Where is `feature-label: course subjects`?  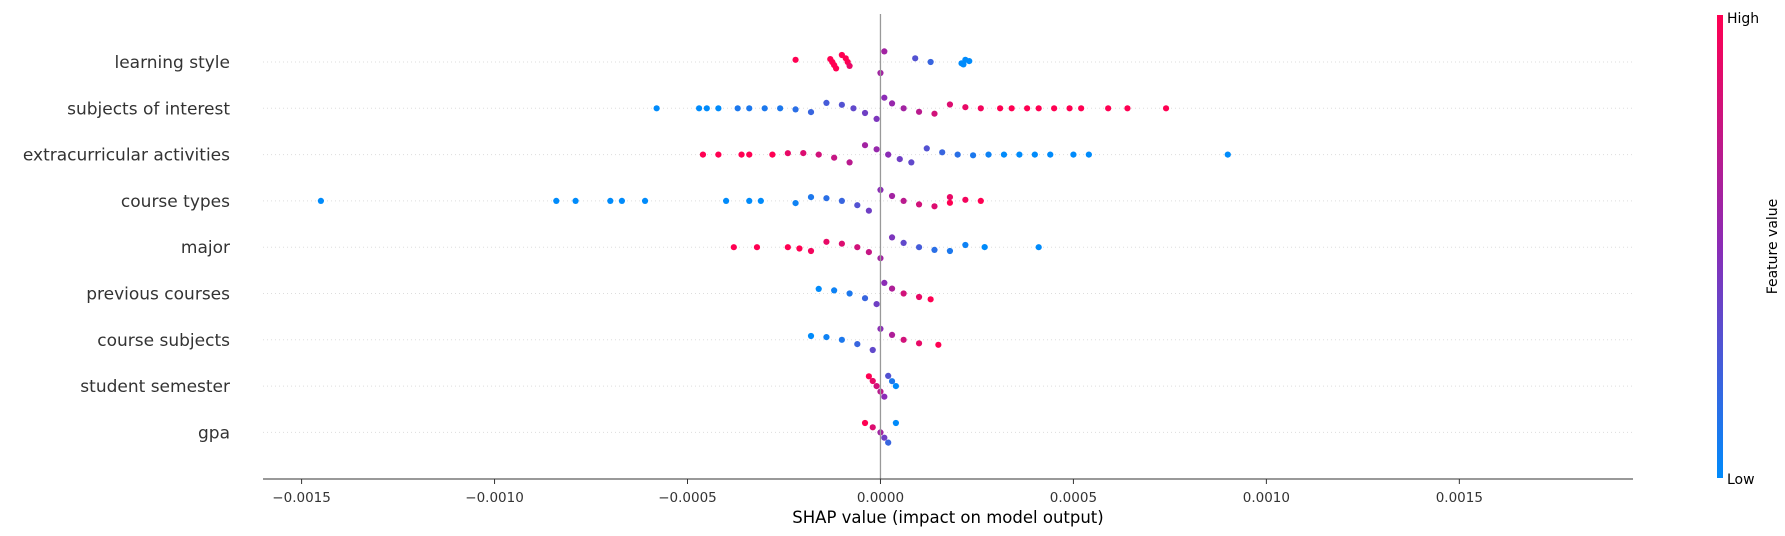
feature-label: course subjects is located at coordinates (163, 341).